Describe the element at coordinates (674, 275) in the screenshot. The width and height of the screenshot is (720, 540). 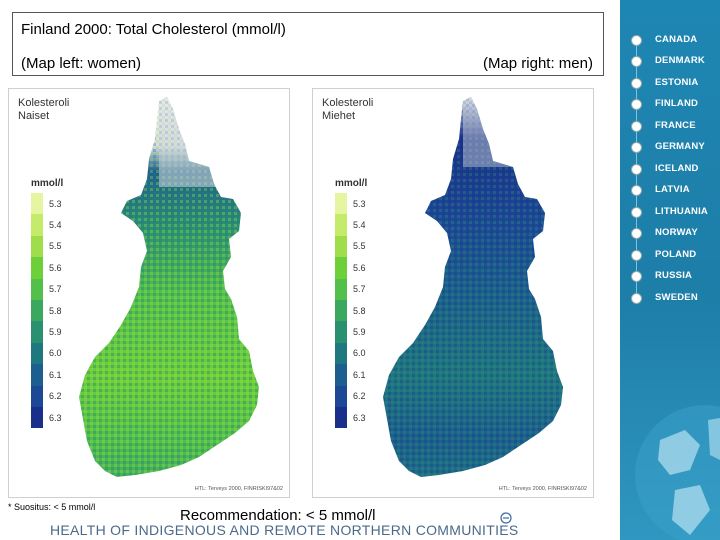
I see `nav-label: RUSSIA` at that location.